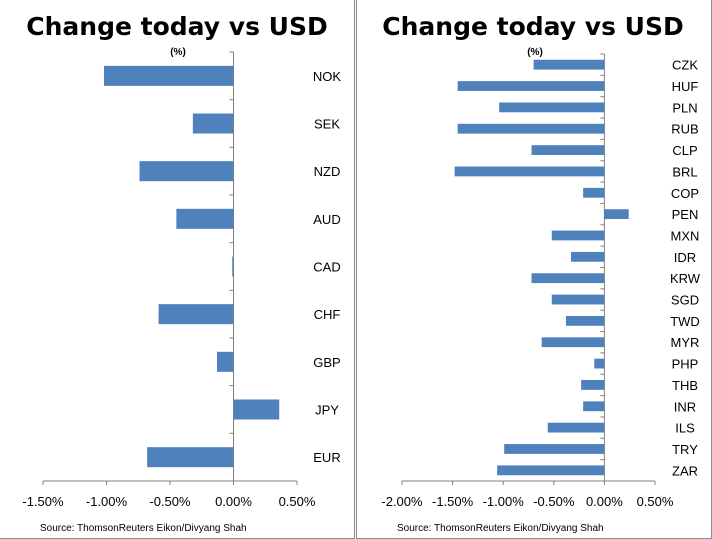  Describe the element at coordinates (326, 457) in the screenshot. I see `category-label-eur: EUR` at that location.